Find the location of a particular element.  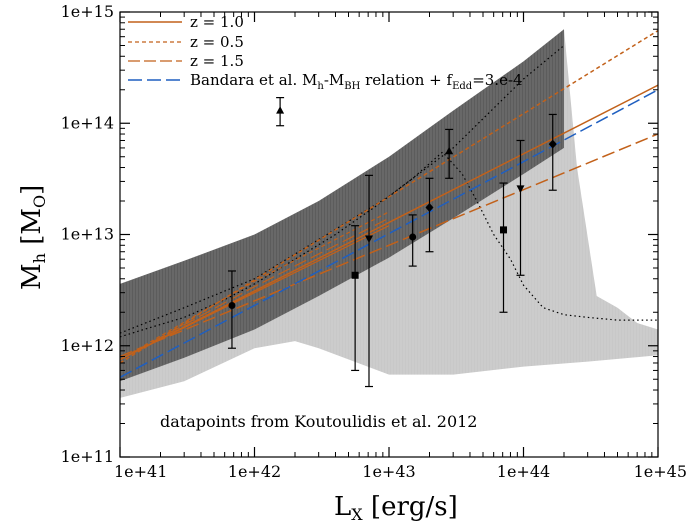

x-axis-label: LX [erg/s] is located at coordinates (396, 508).